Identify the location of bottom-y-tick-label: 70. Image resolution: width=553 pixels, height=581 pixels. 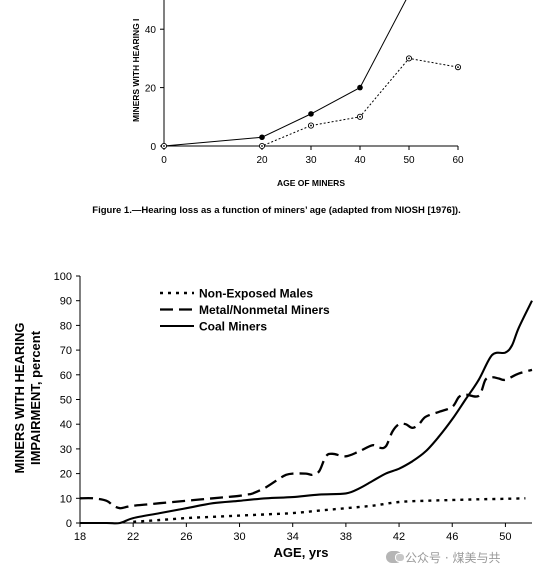
(66, 351).